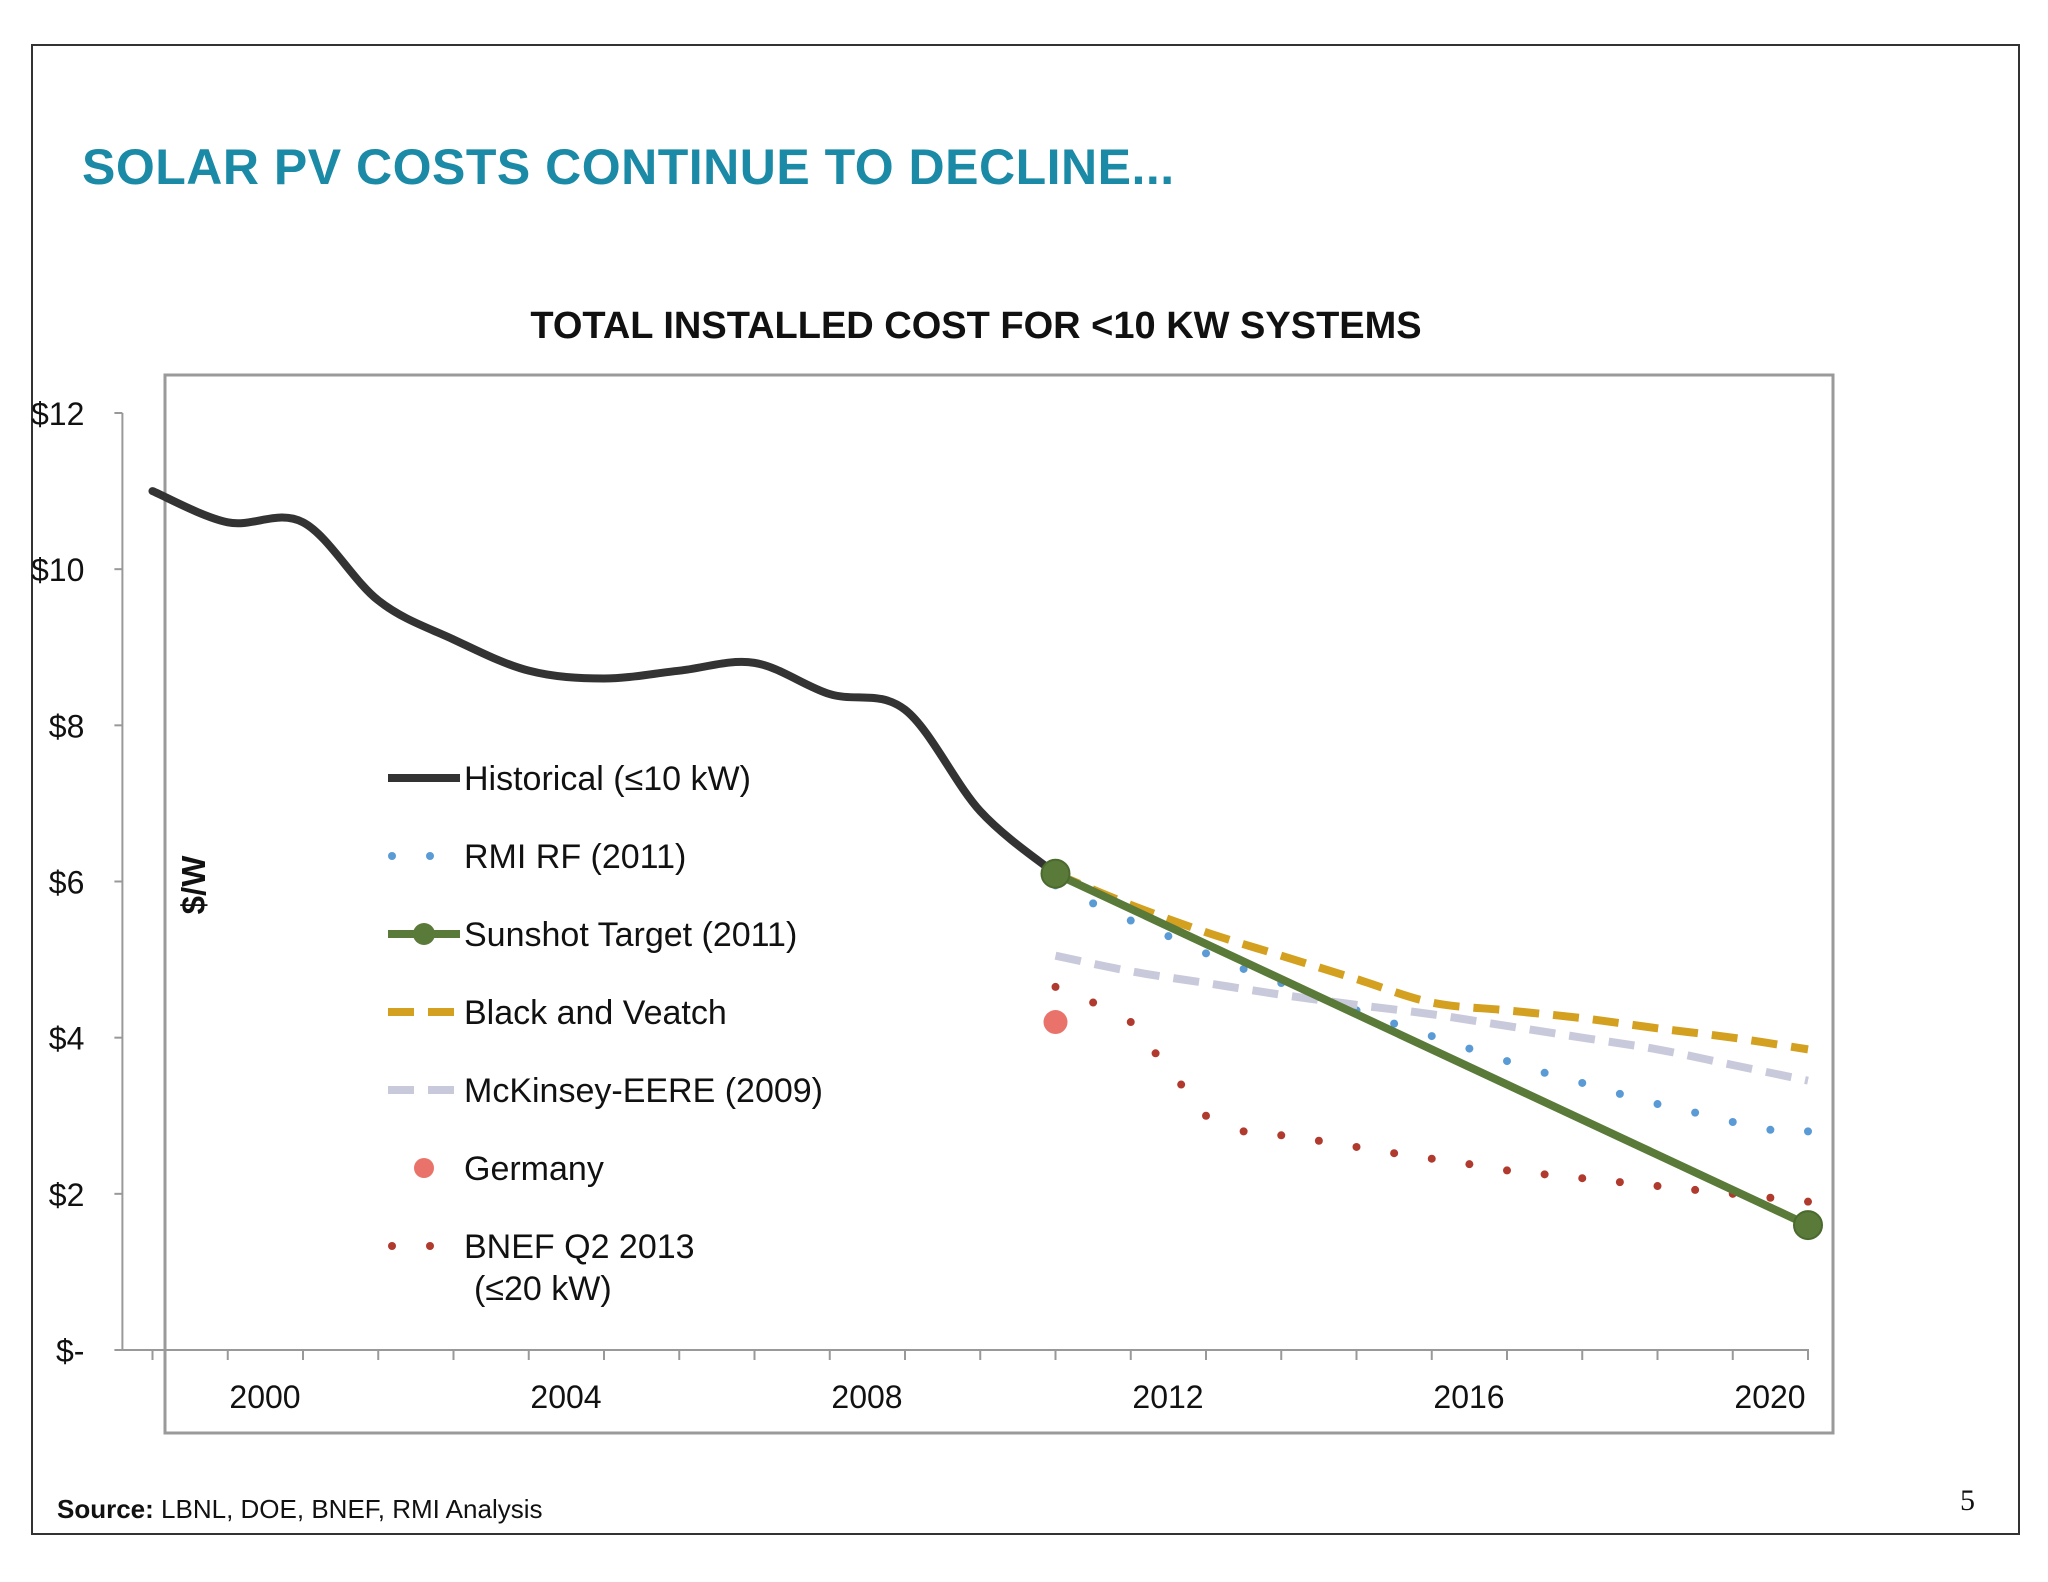  What do you see at coordinates (1431, 1094) in the screenshot?
I see `series-bnef-q2-2013` at bounding box center [1431, 1094].